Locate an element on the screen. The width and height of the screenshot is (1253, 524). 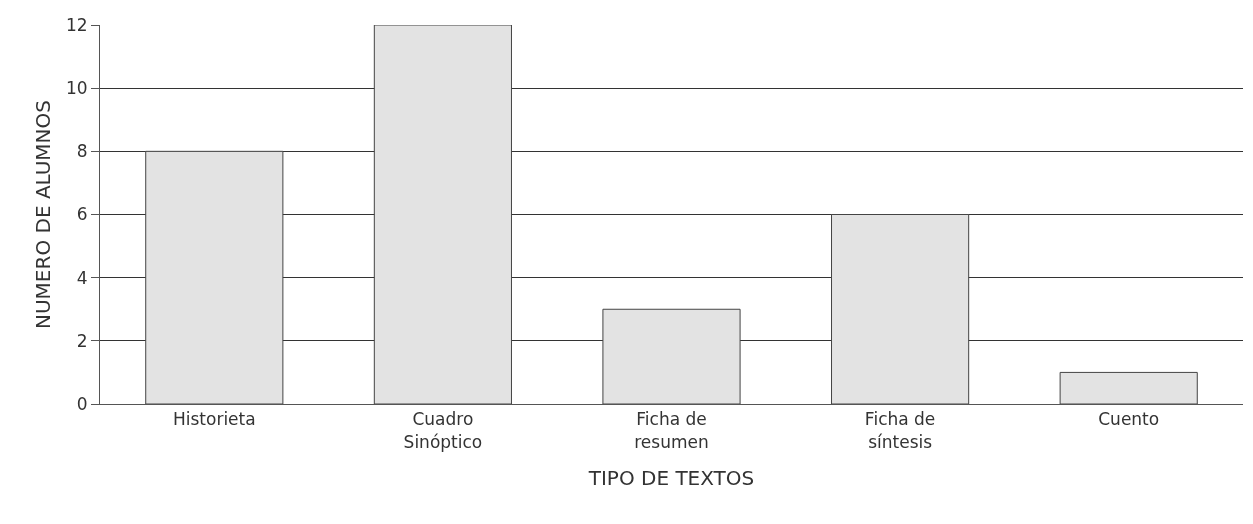
y-tick-label: 12 is located at coordinates (76, 24).